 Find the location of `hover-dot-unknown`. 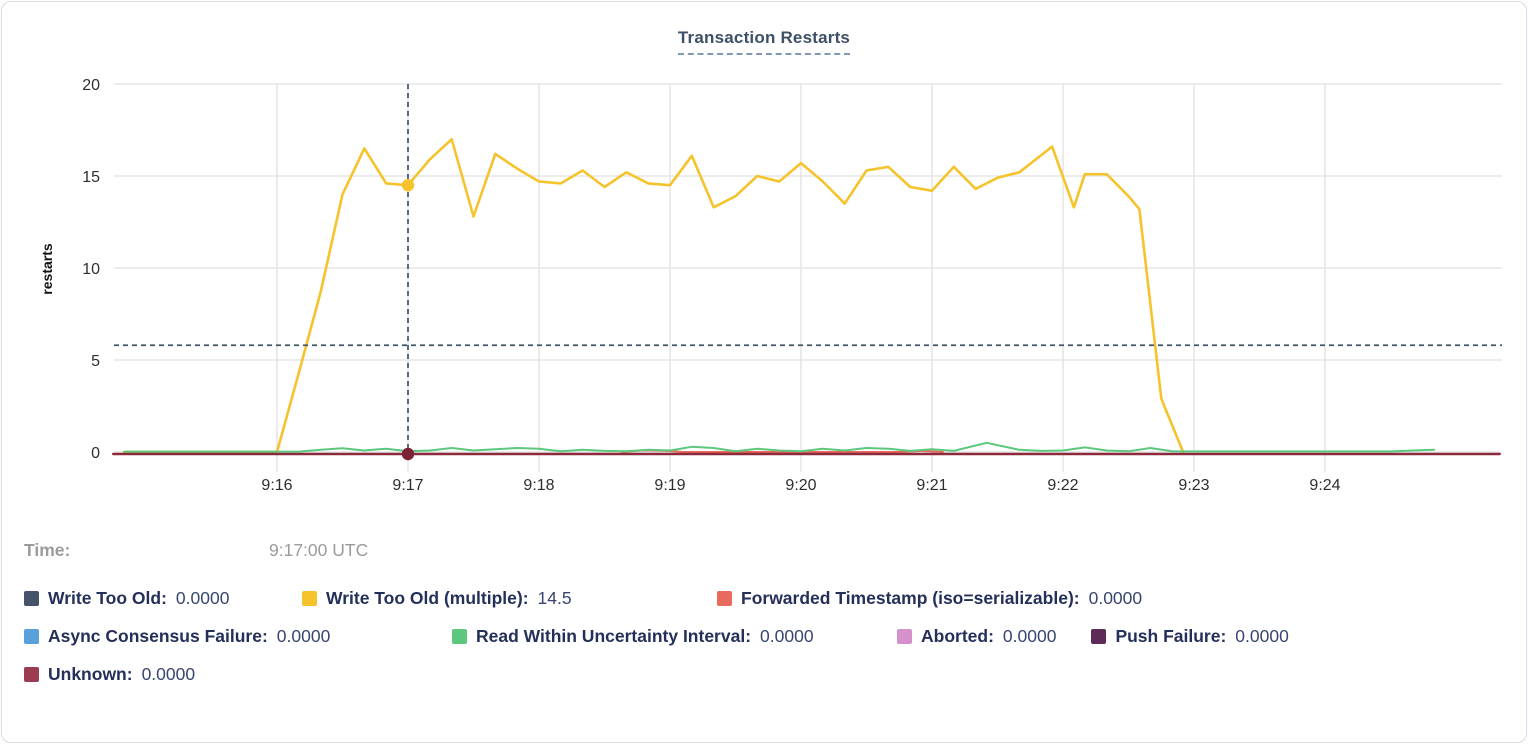

hover-dot-unknown is located at coordinates (408, 454).